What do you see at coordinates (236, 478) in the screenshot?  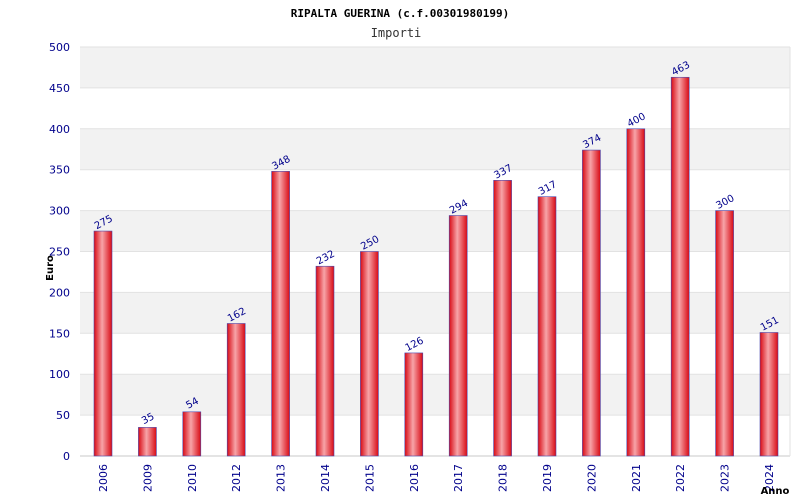 I see `x-tick-label: 2012` at bounding box center [236, 478].